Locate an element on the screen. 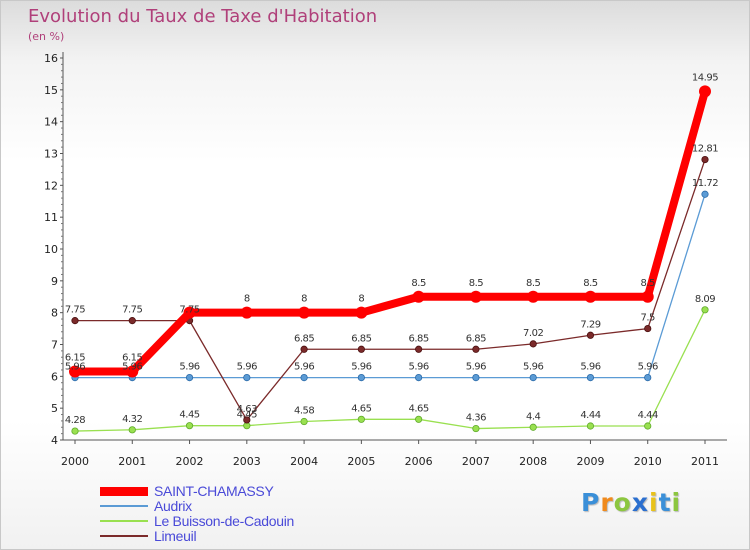  legend-item-limeuil: Limeuil is located at coordinates (250, 536).